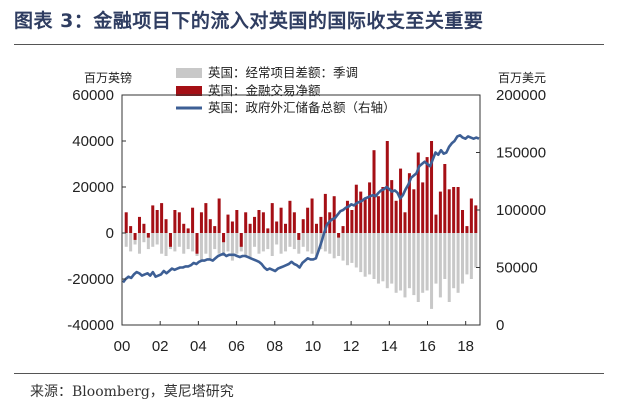  What do you see at coordinates (521, 210) in the screenshot?
I see `right-axis-tick-label: 100000` at bounding box center [521, 210].